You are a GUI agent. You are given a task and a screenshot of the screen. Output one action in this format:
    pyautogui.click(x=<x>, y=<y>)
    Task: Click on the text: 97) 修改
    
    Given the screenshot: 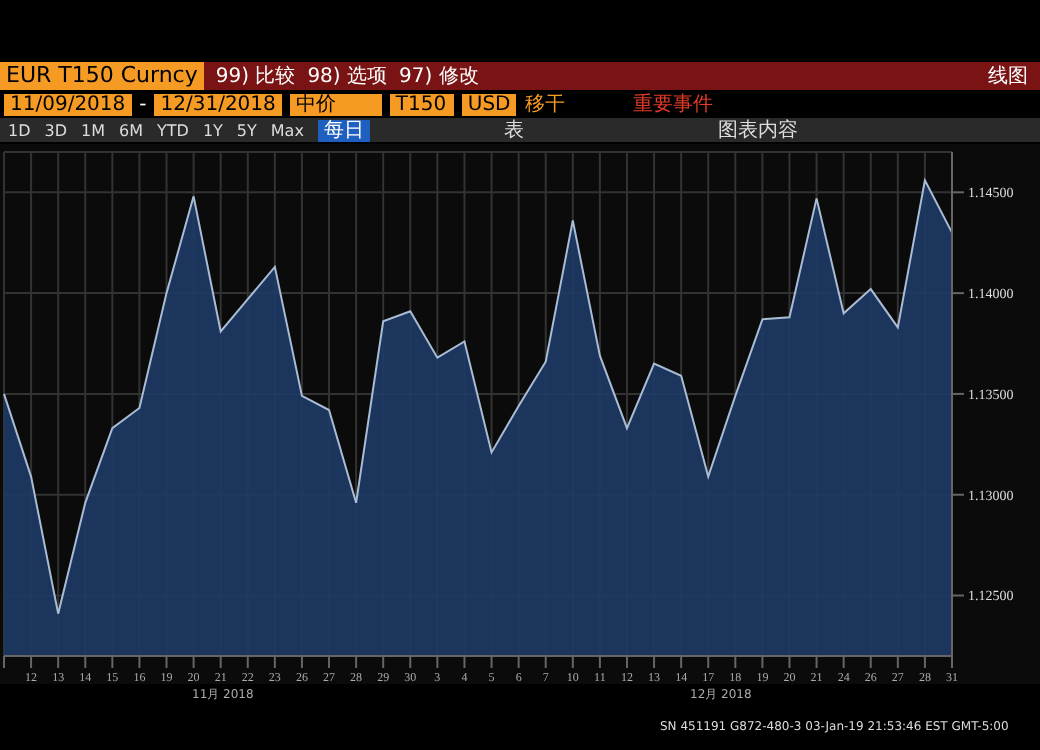 What is the action you would take?
    pyautogui.click(x=439, y=77)
    